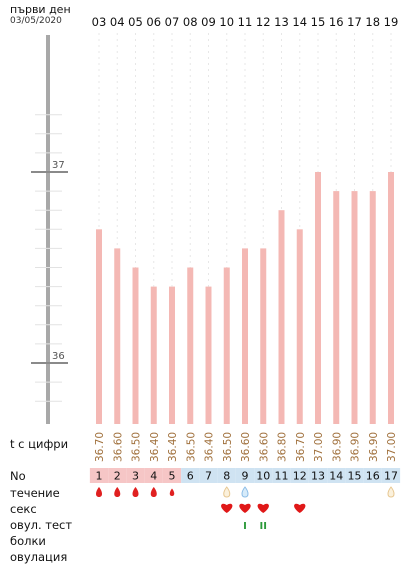 This screenshot has width=413, height=568. I want to click on cycle-day-number: 16, so click(373, 476).